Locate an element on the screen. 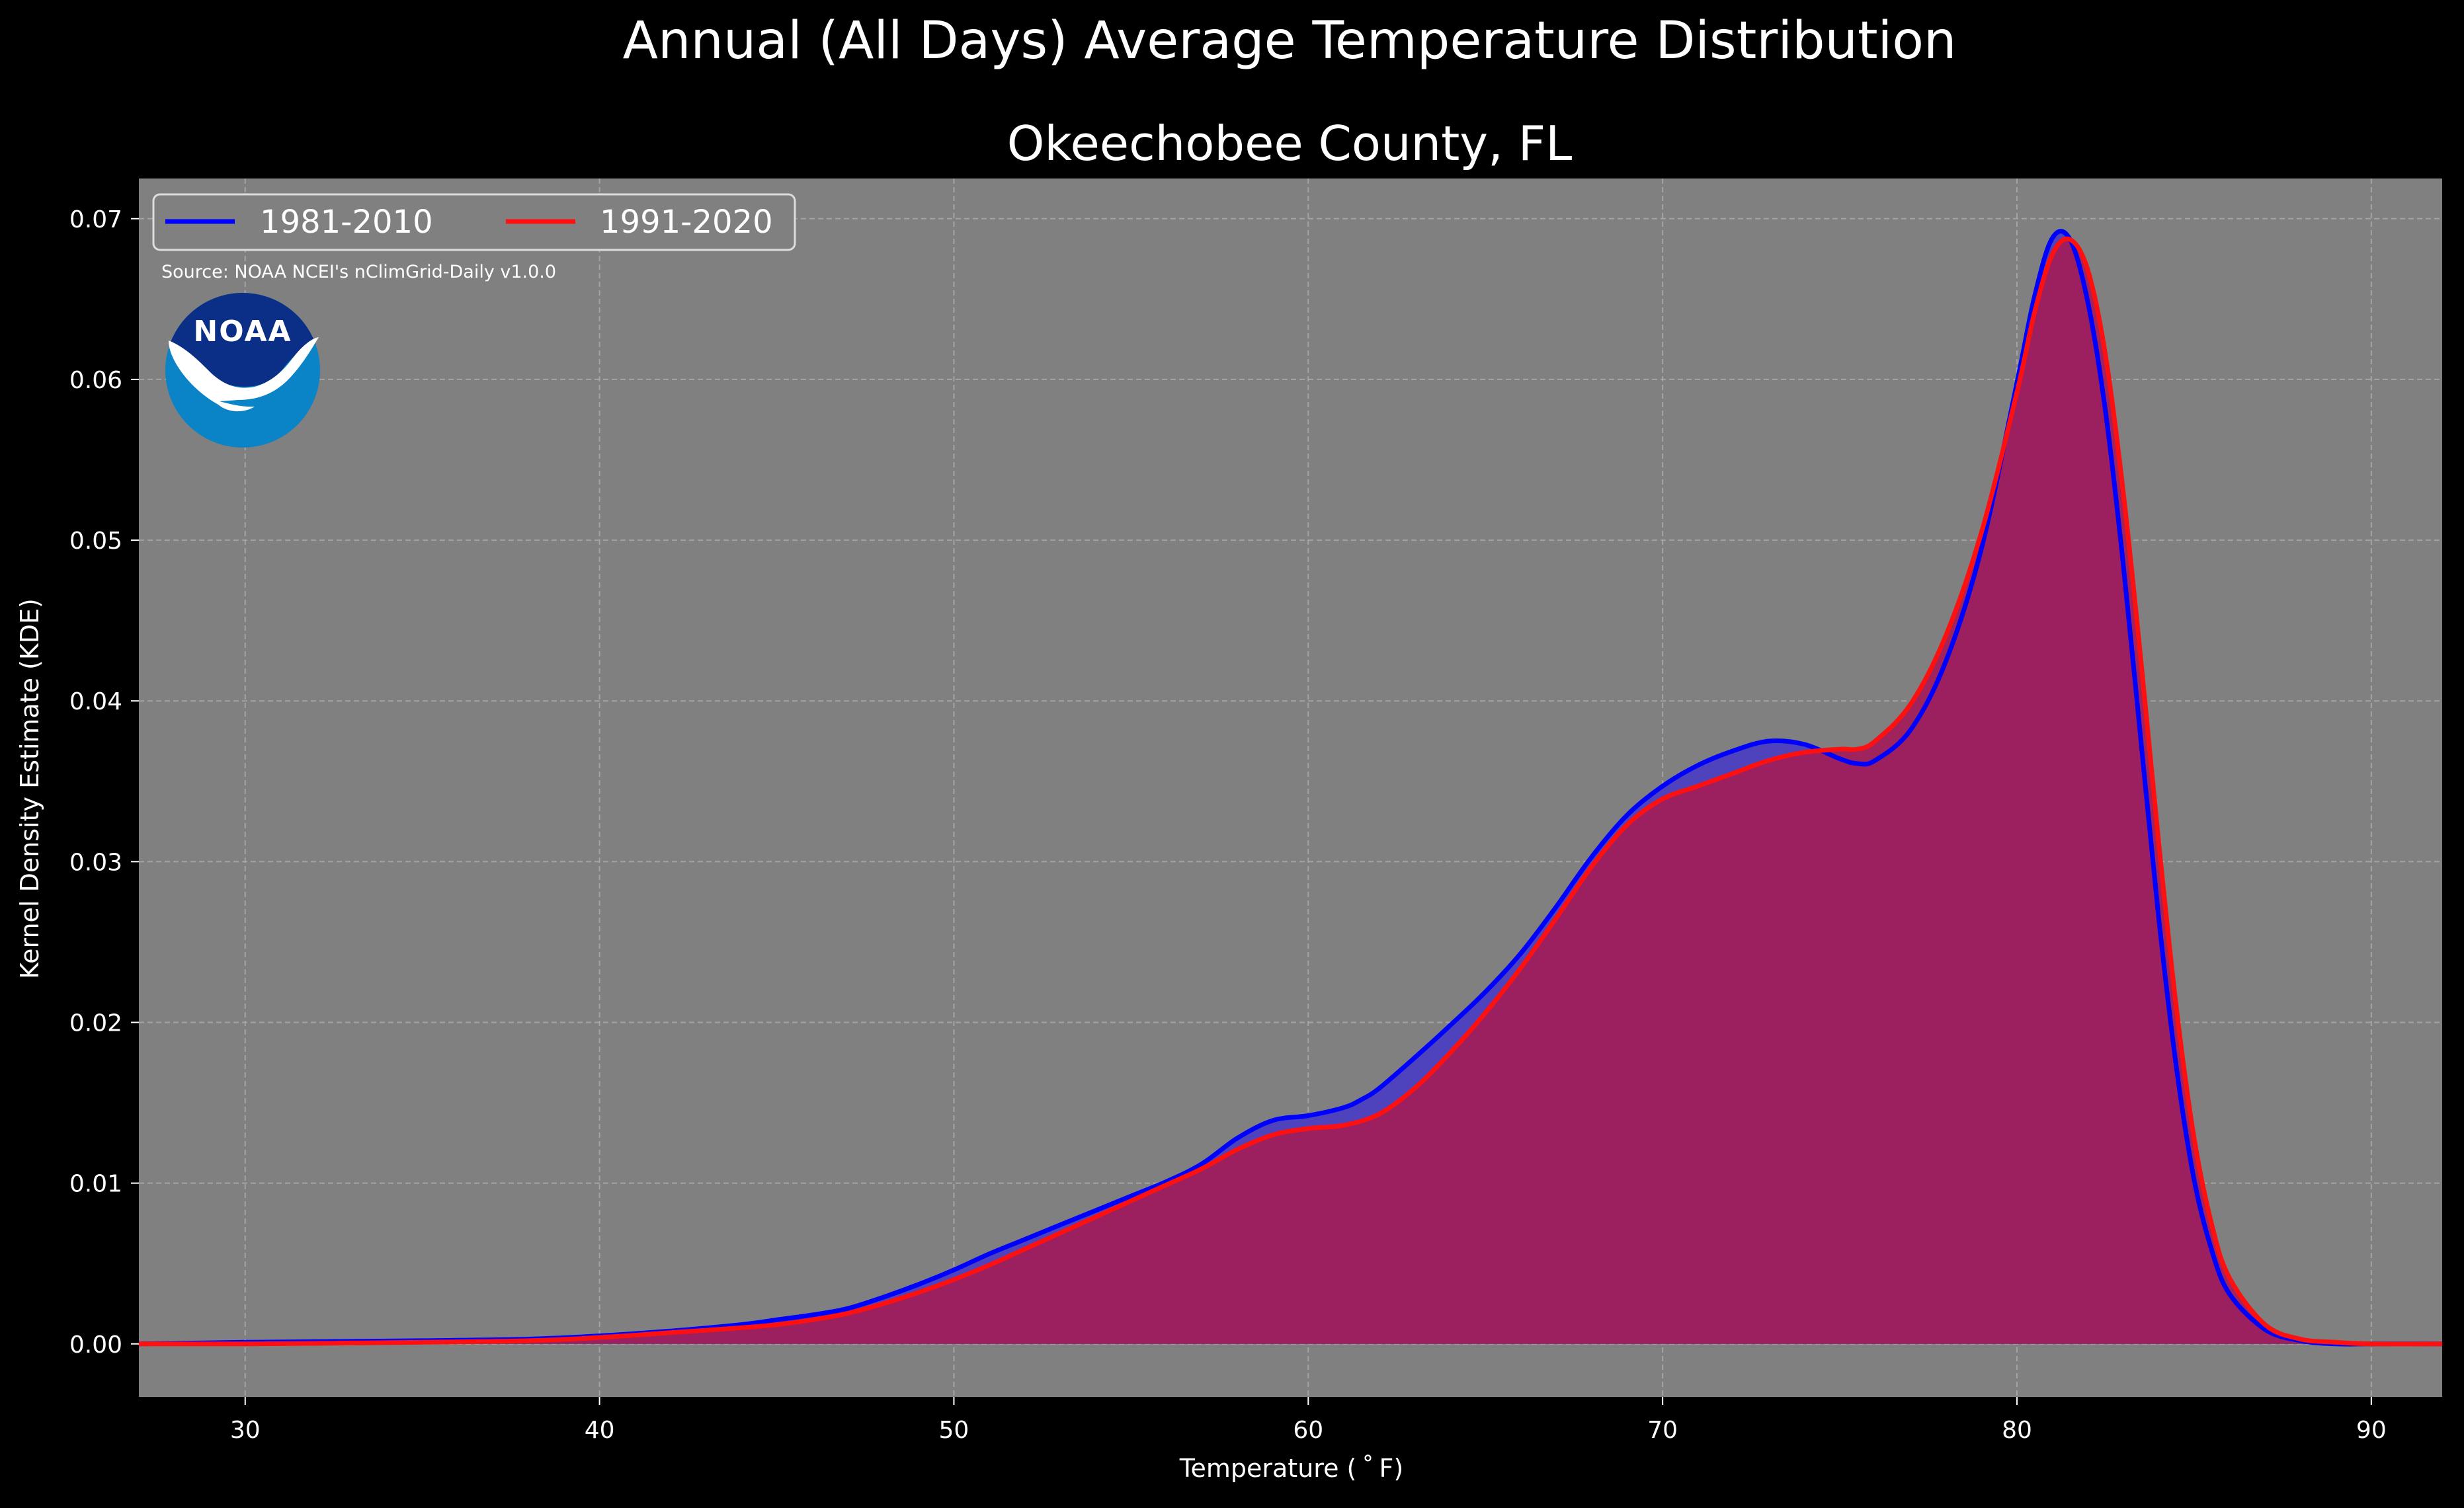 The image size is (2464, 1508). y-tick-label: 0.02 is located at coordinates (96, 1023).